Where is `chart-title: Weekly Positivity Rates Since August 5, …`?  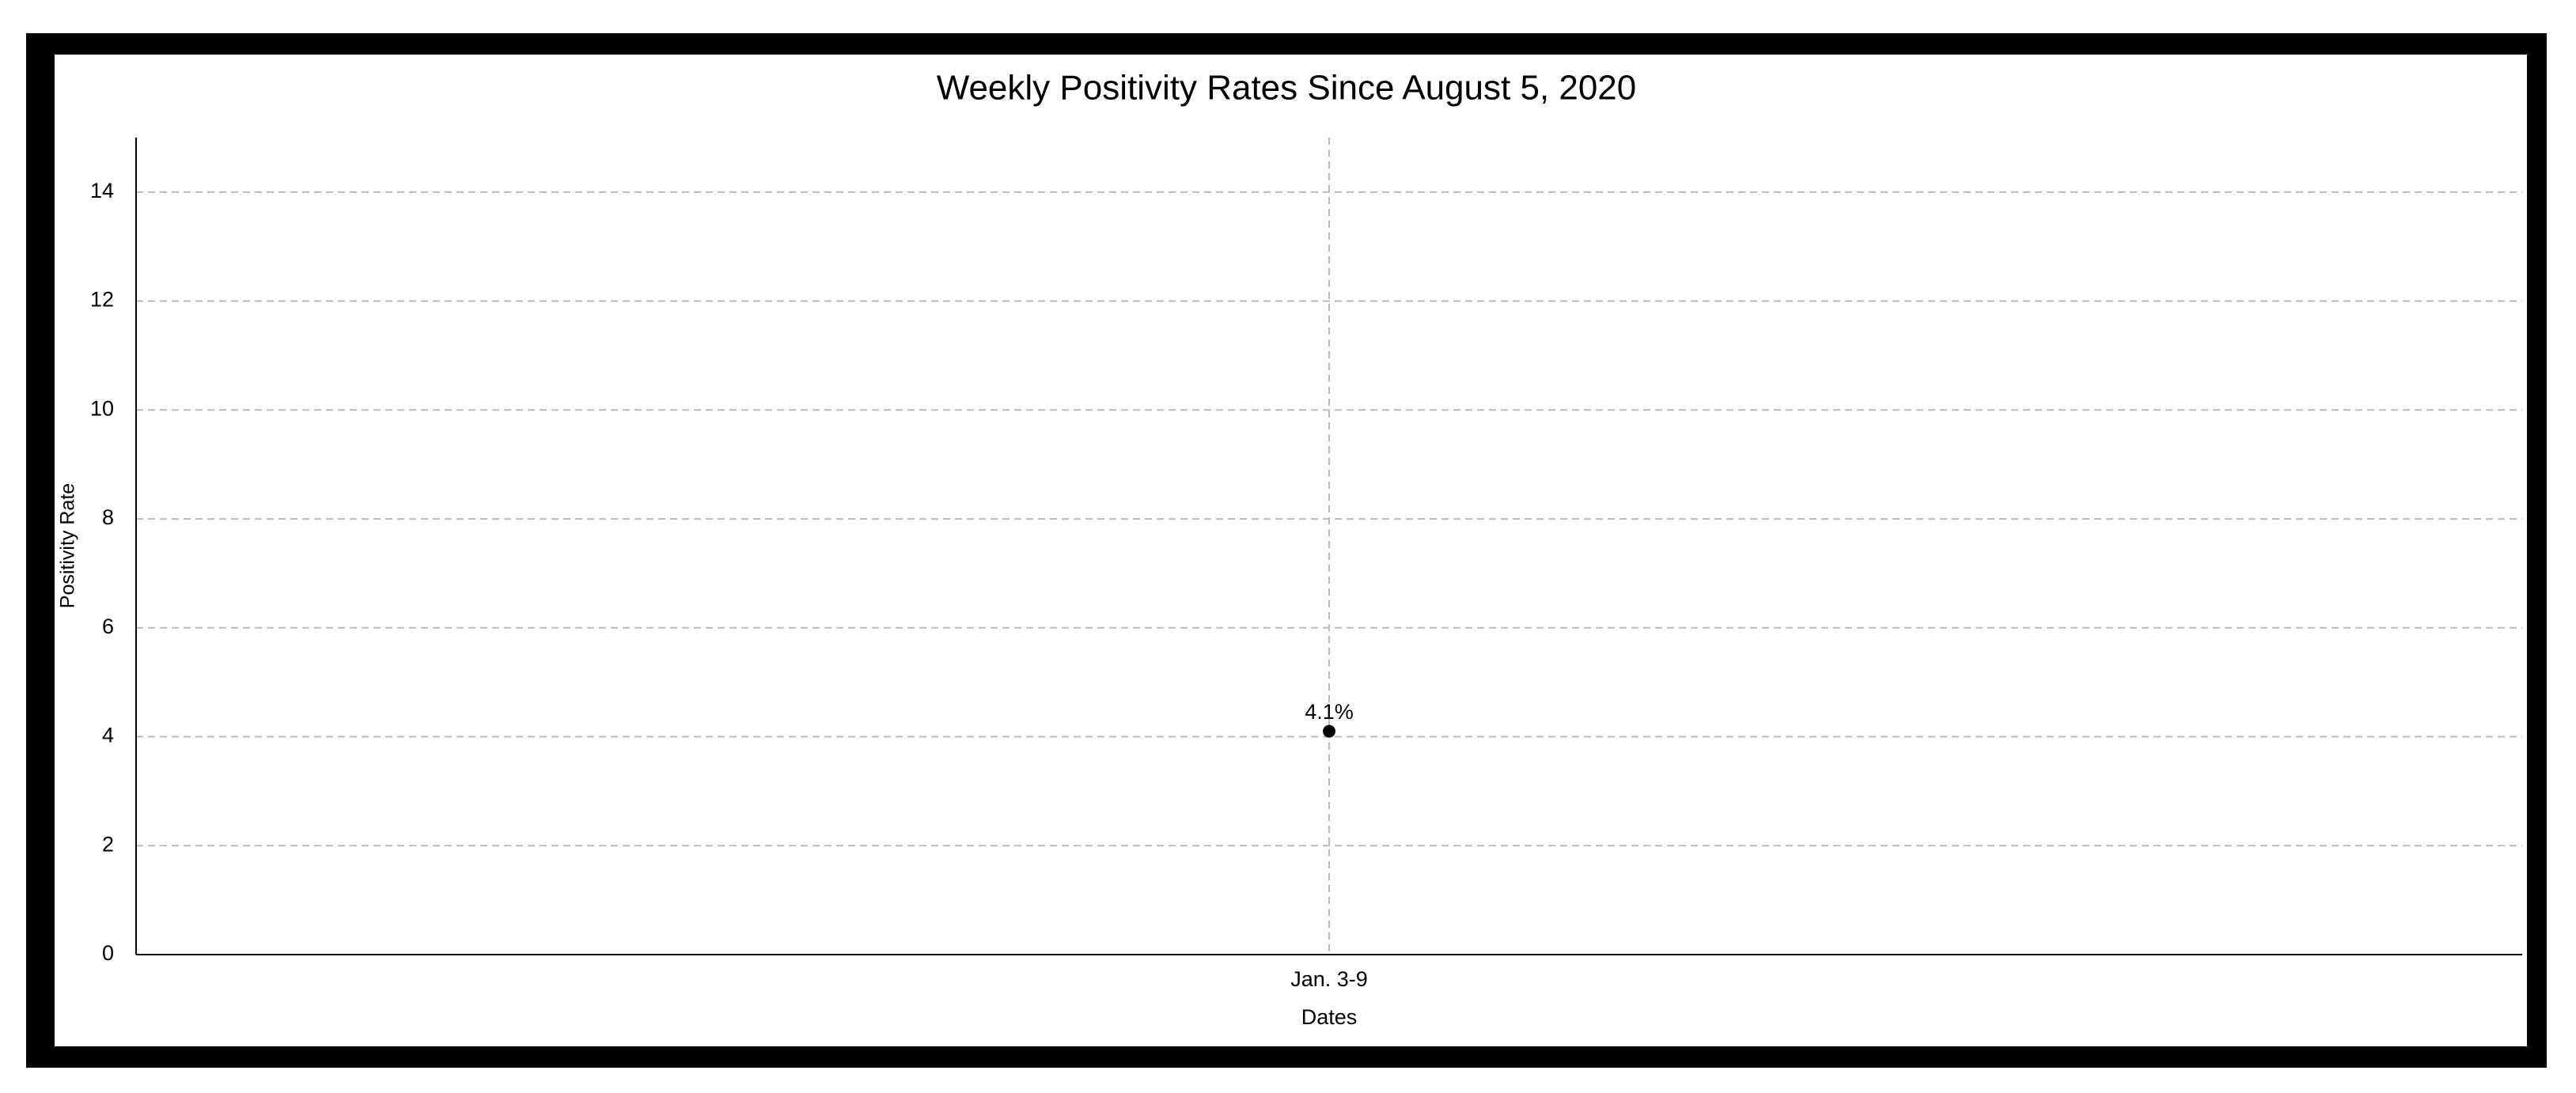
chart-title: Weekly Positivity Rates Since August 5, … is located at coordinates (1287, 88).